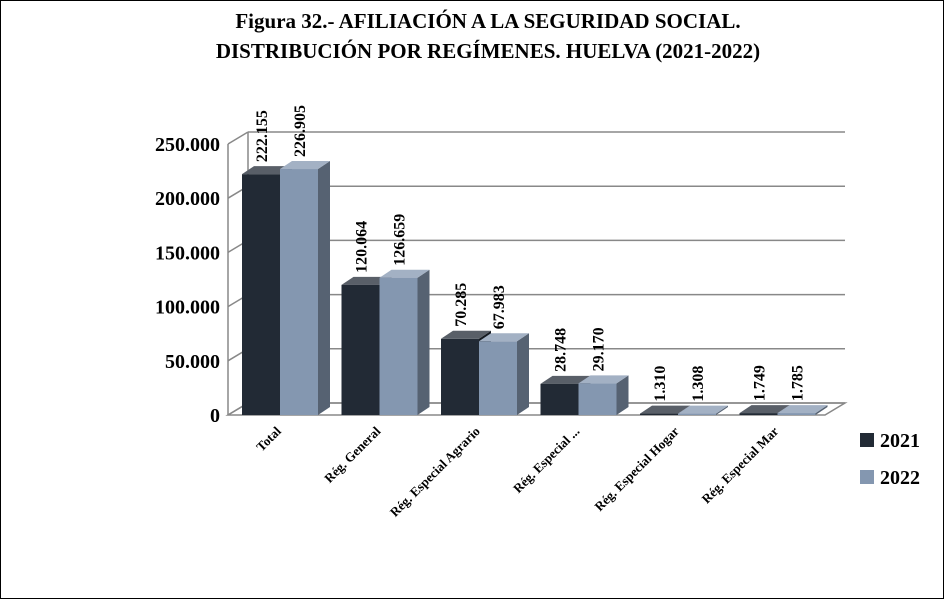 Image resolution: width=945 pixels, height=599 pixels. Describe the element at coordinates (660, 384) in the screenshot. I see `value-label: 1.310` at that location.